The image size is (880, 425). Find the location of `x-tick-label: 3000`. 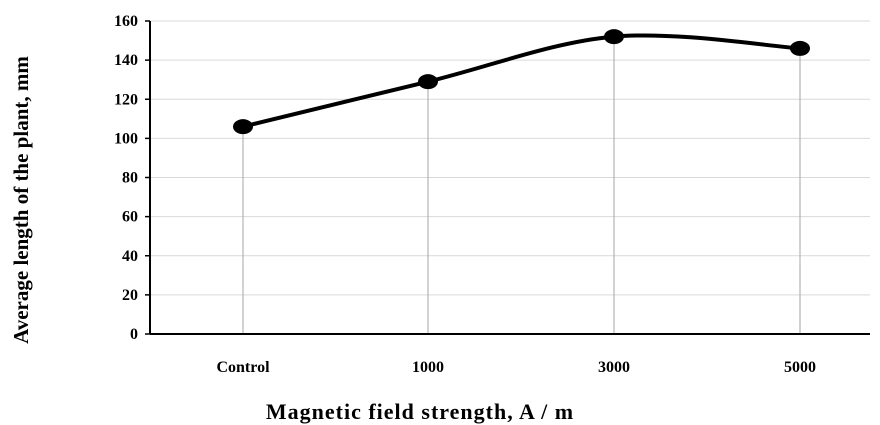

x-tick-label: 3000 is located at coordinates (614, 367).